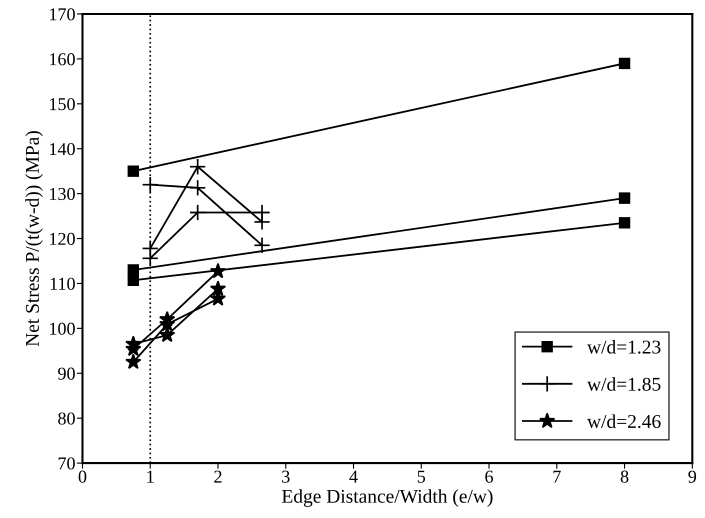 The image size is (705, 518). Describe the element at coordinates (62, 238) in the screenshot. I see `y-tick-label: 120` at that location.